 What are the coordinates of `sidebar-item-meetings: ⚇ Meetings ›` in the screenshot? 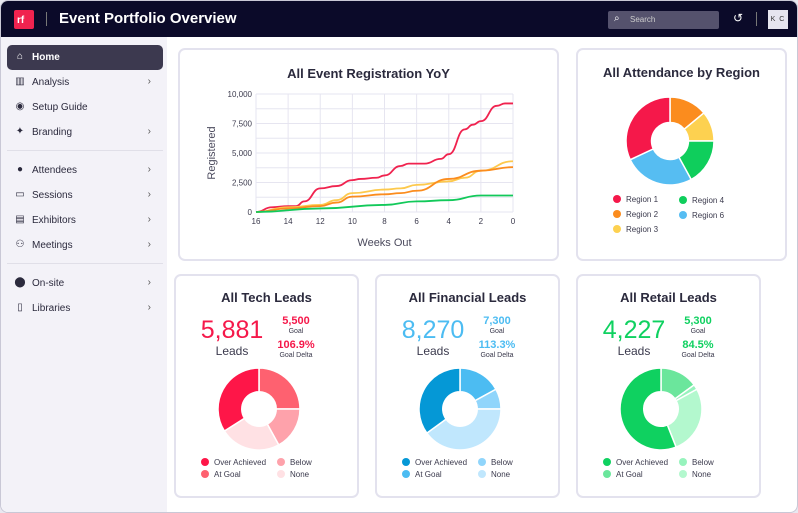 It's located at (85, 245).